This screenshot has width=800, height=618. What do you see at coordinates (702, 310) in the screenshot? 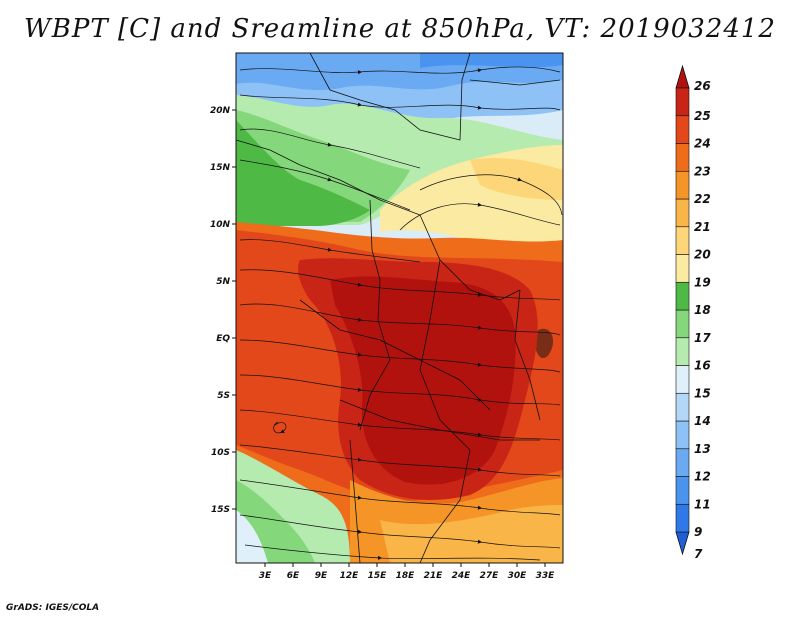
I see `colorbar-label: 18` at bounding box center [702, 310].